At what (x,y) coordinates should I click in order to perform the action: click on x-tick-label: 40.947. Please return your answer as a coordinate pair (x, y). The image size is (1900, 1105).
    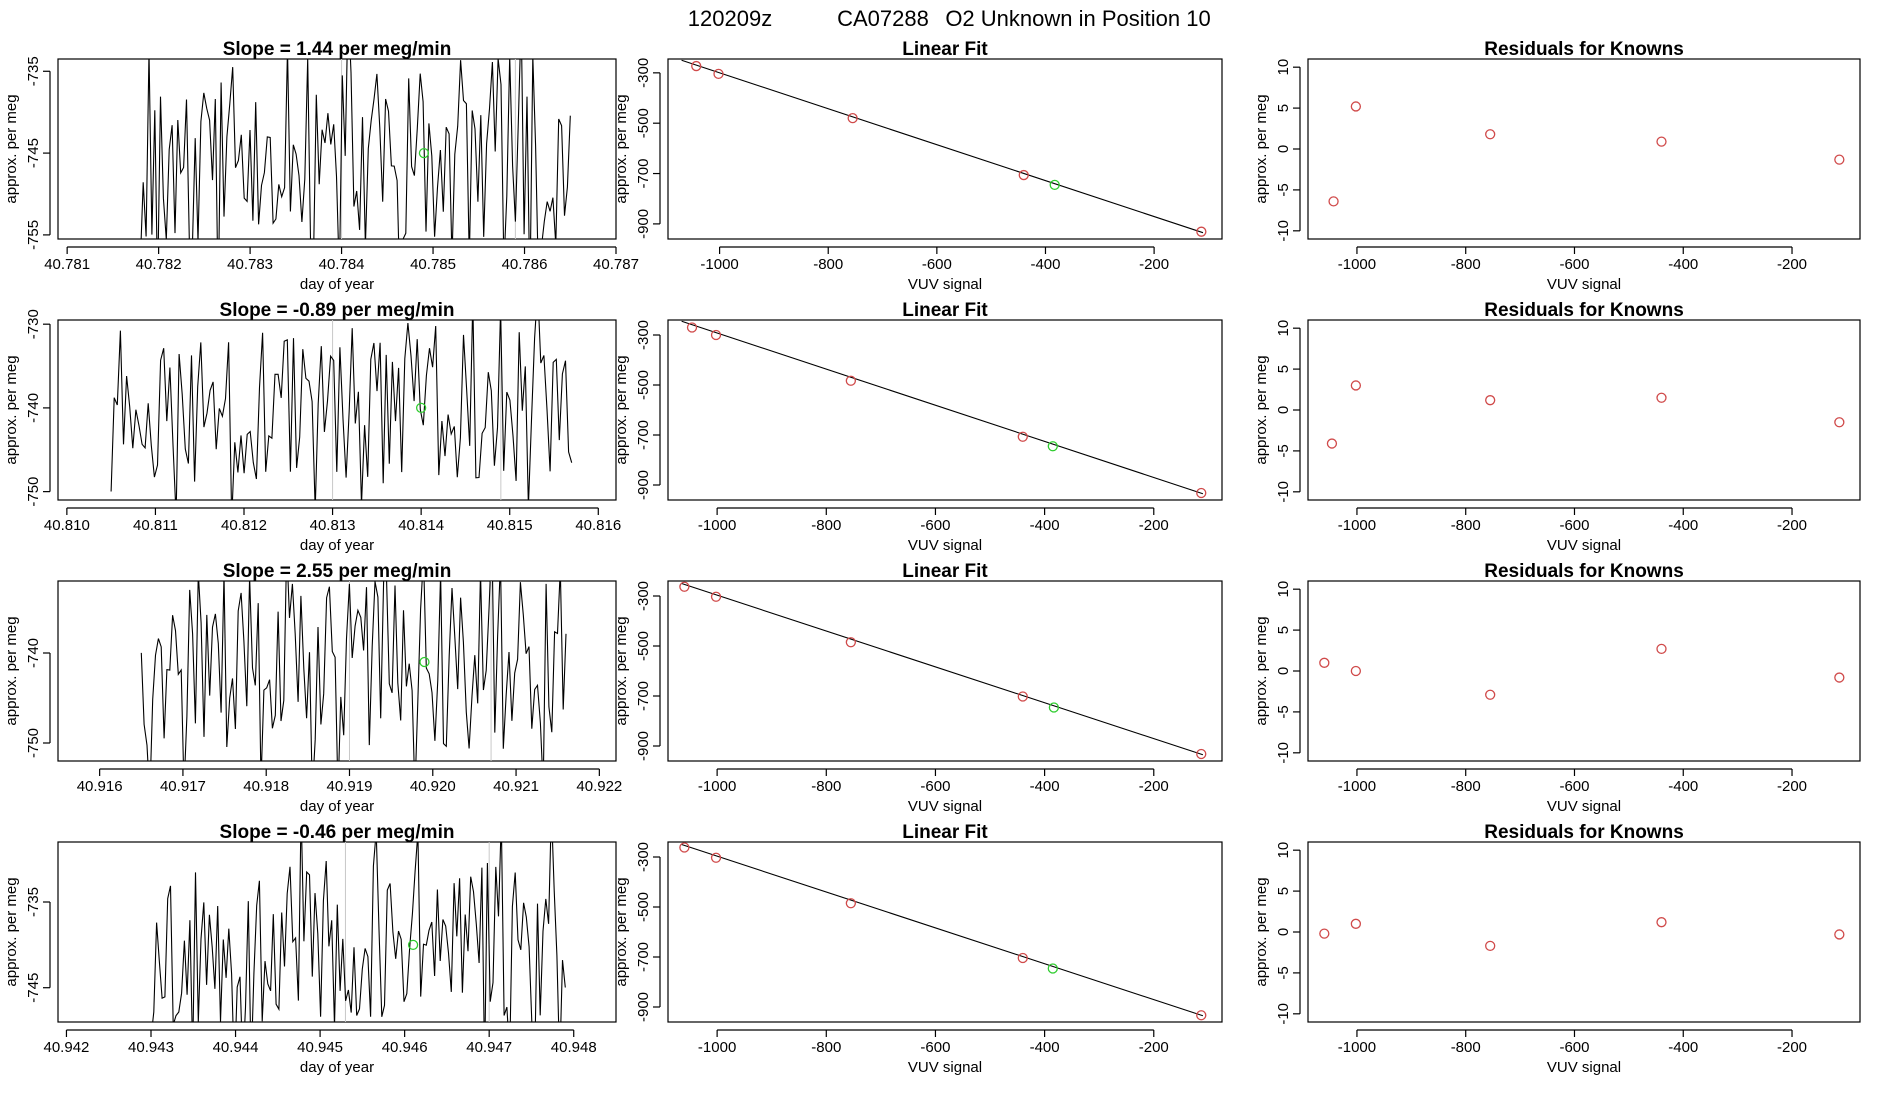
    Looking at the image, I should click on (489, 1047).